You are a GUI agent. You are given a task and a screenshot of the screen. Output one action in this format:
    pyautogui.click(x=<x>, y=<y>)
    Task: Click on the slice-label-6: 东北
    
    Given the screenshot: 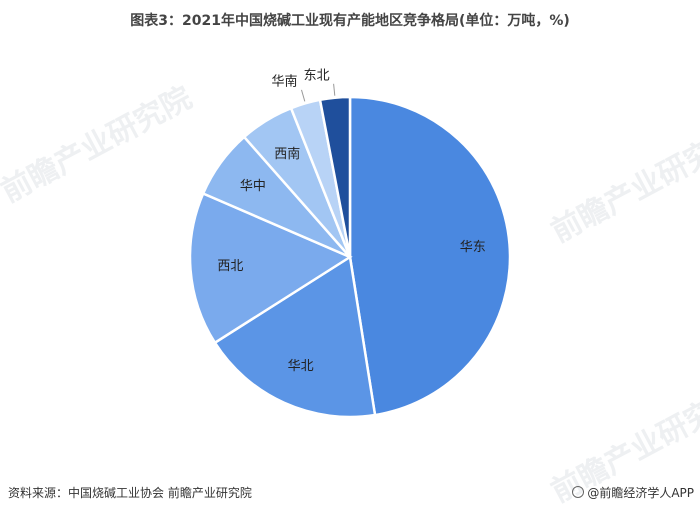 What is the action you would take?
    pyautogui.click(x=317, y=75)
    